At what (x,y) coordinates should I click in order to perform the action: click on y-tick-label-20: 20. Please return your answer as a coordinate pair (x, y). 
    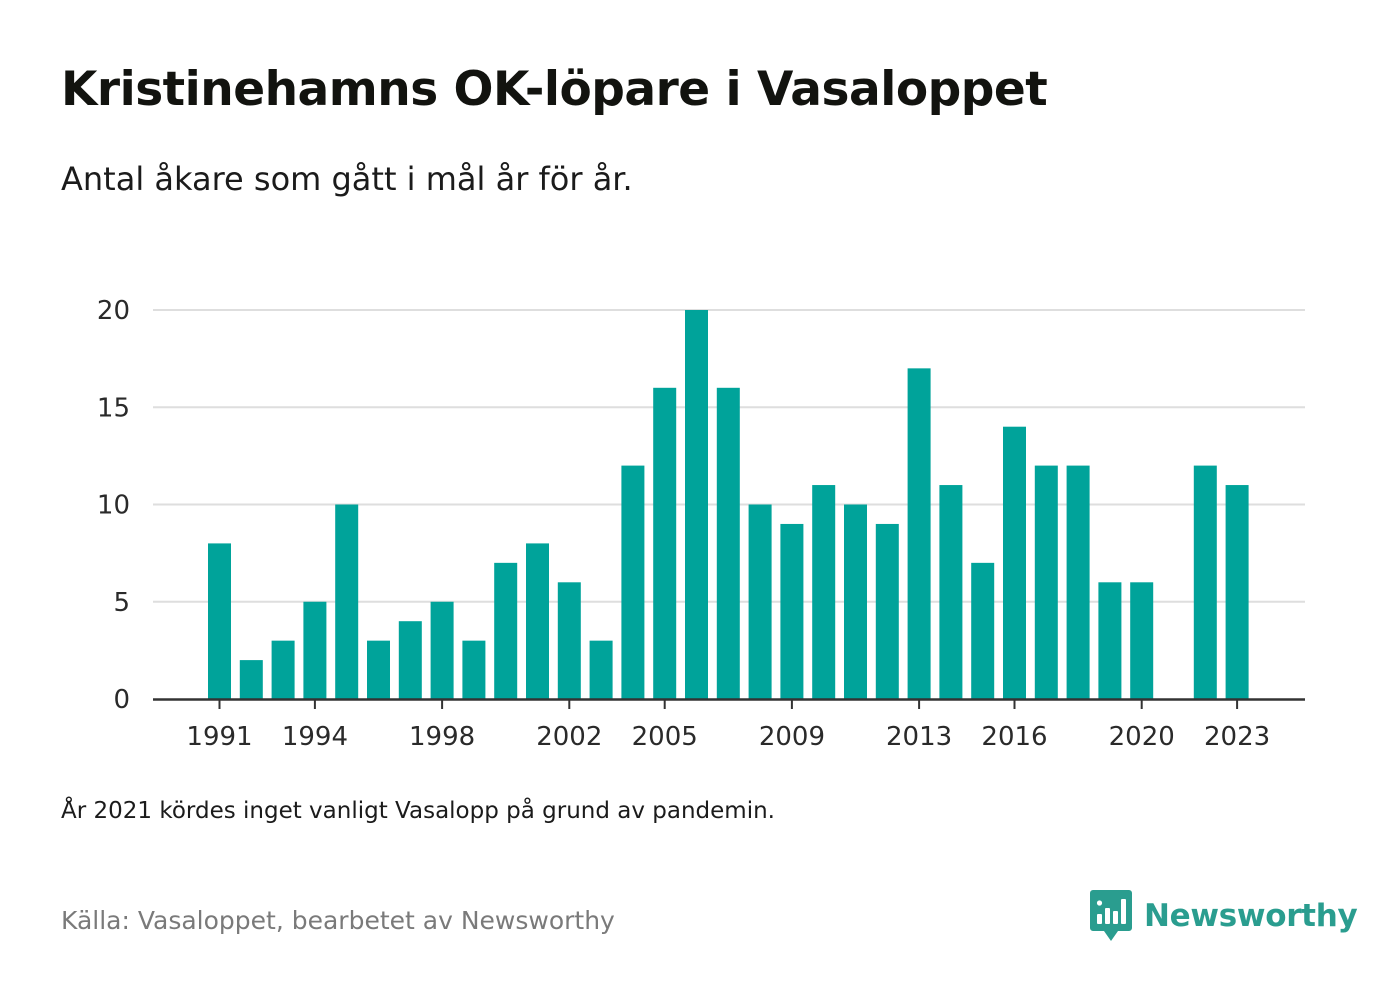
    Looking at the image, I should click on (113, 311).